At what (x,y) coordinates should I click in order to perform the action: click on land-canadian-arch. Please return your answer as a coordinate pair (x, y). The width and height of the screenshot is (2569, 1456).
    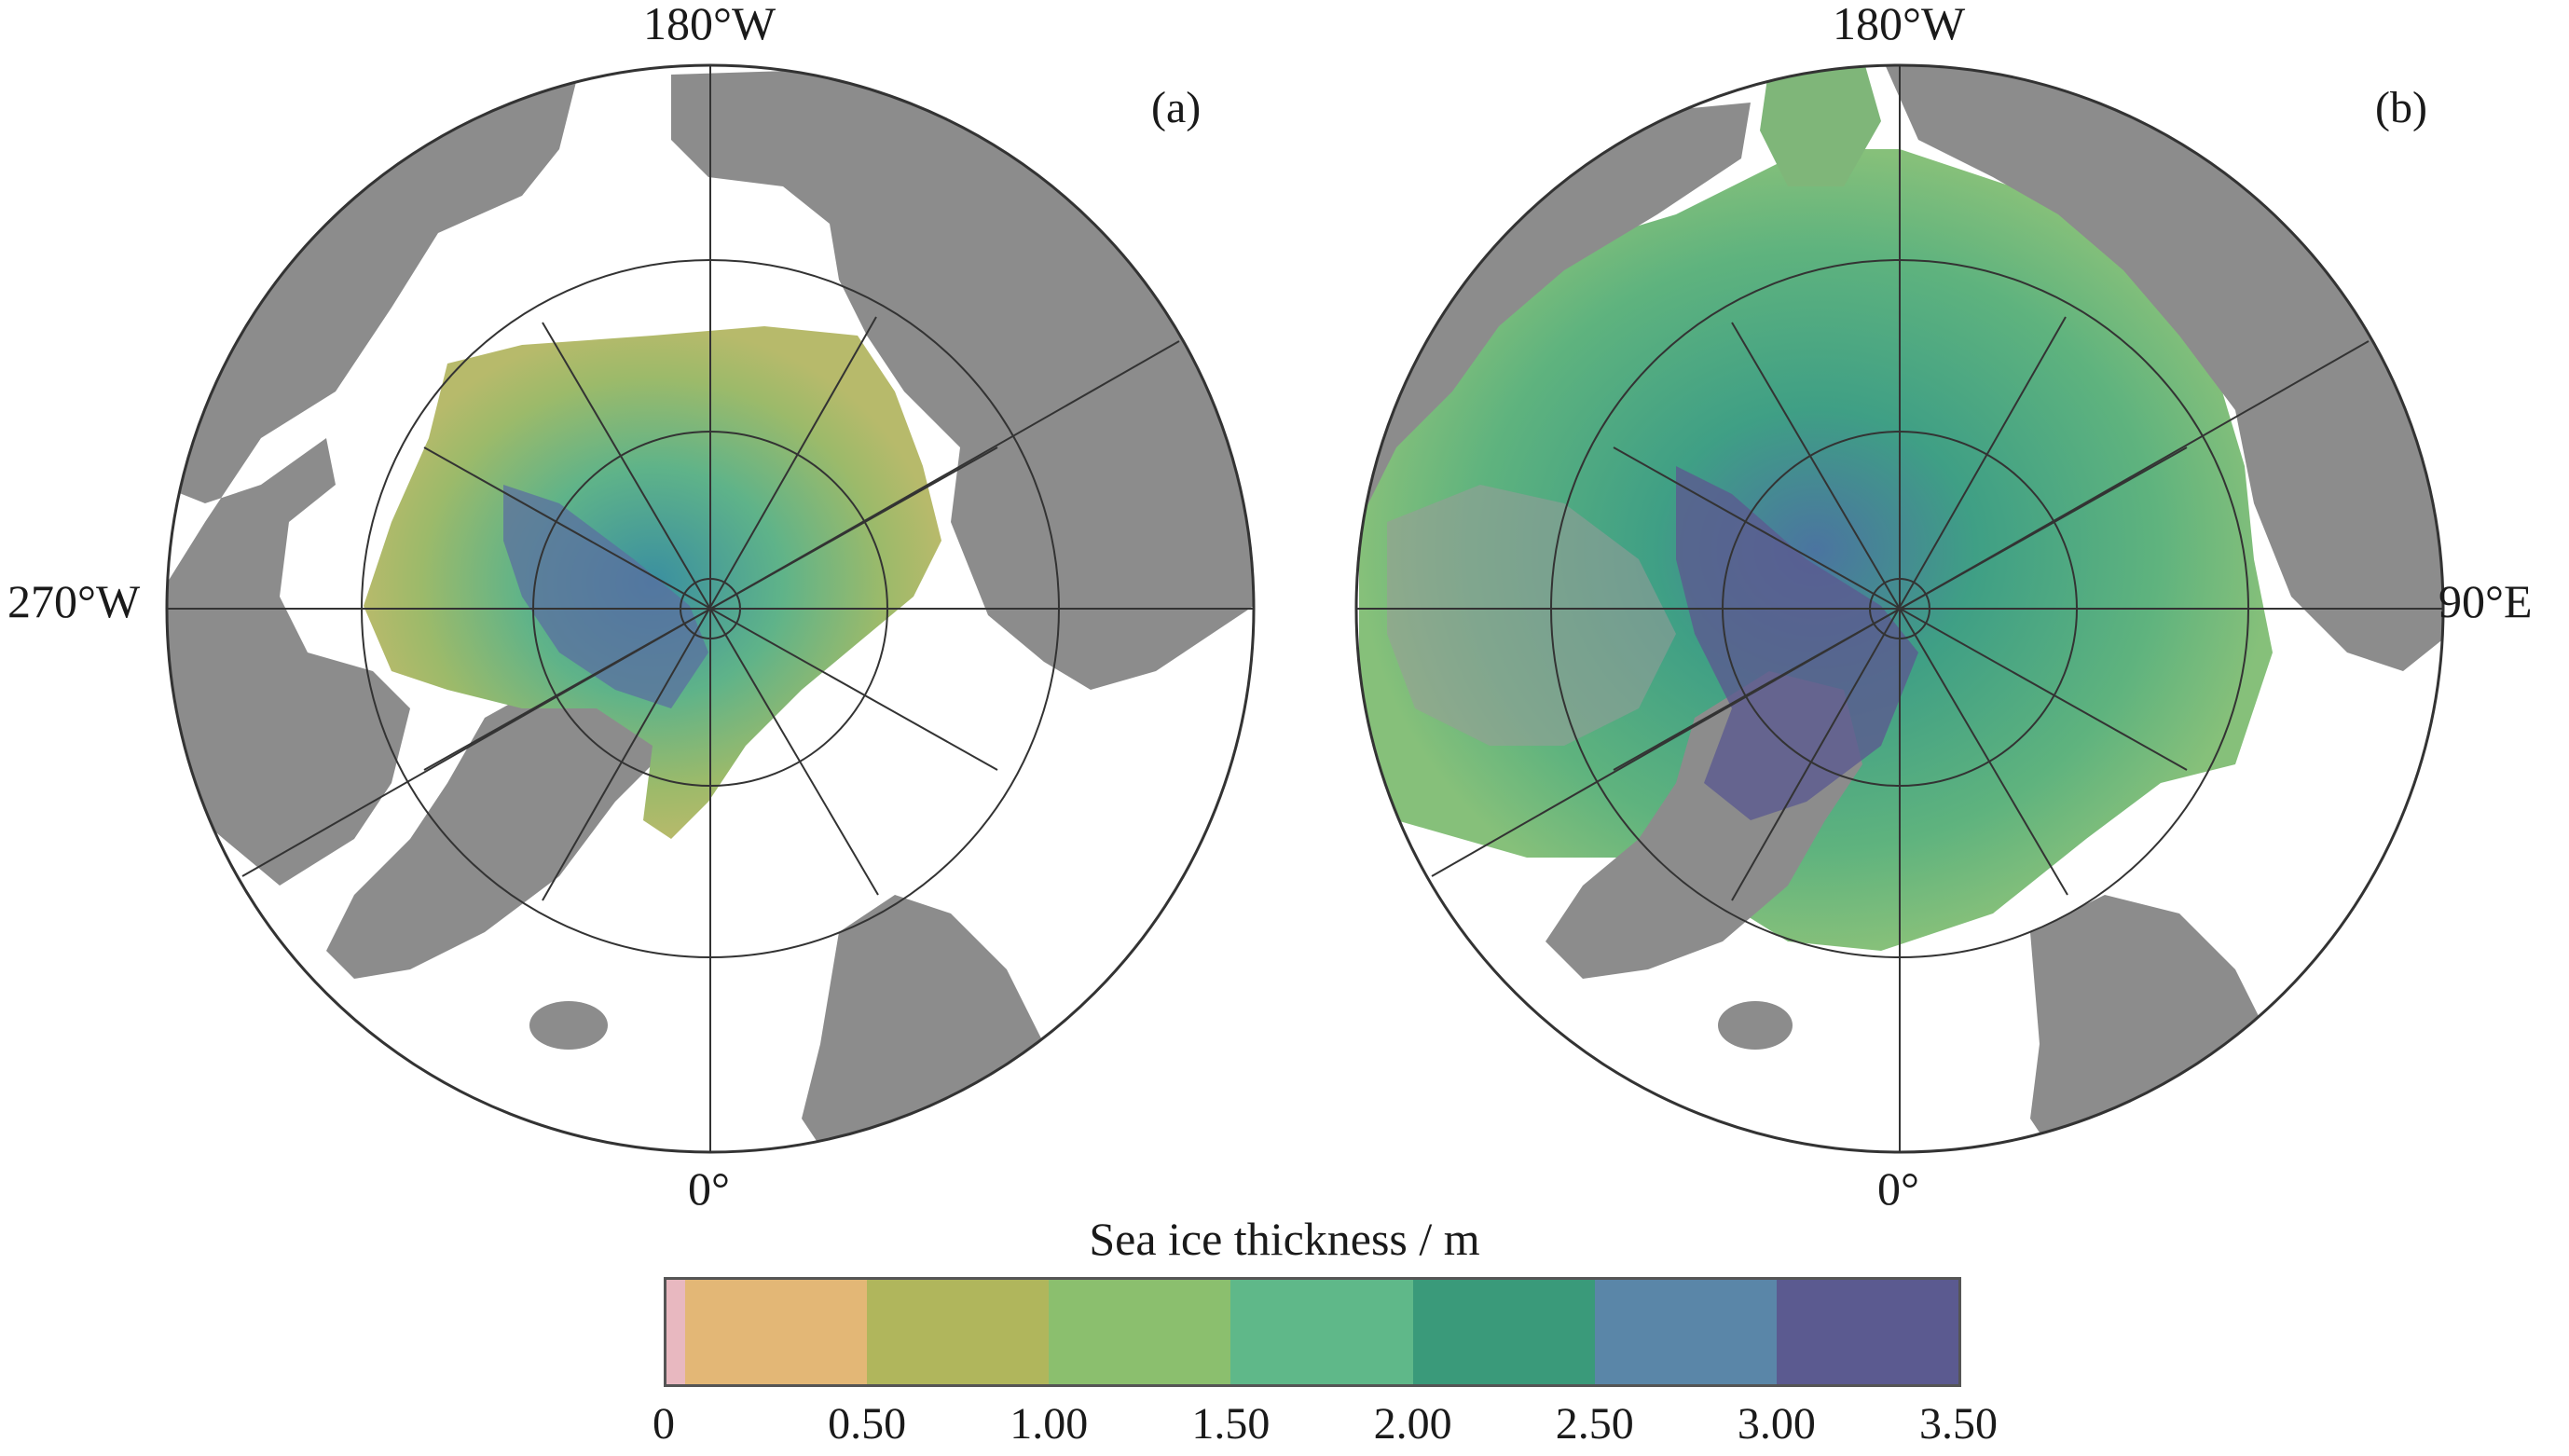
    Looking at the image, I should click on (1532, 615).